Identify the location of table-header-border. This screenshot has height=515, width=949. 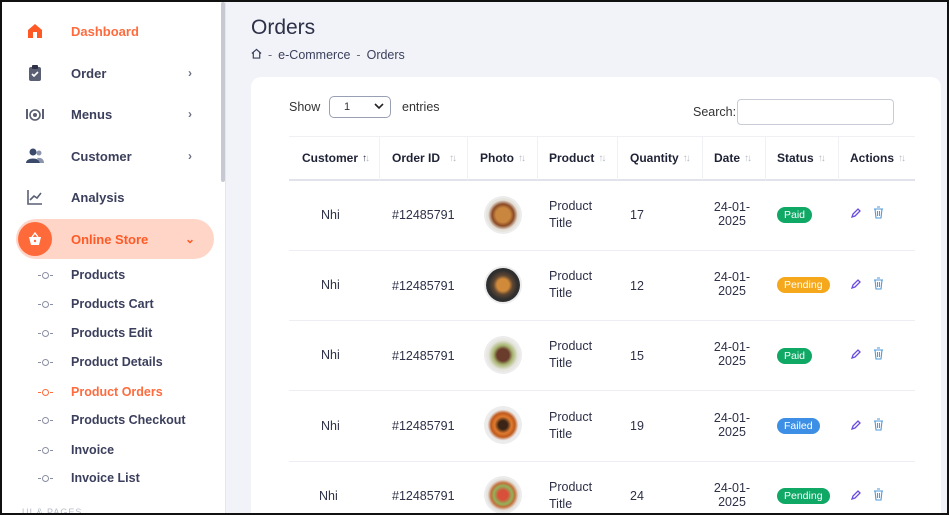
(602, 180).